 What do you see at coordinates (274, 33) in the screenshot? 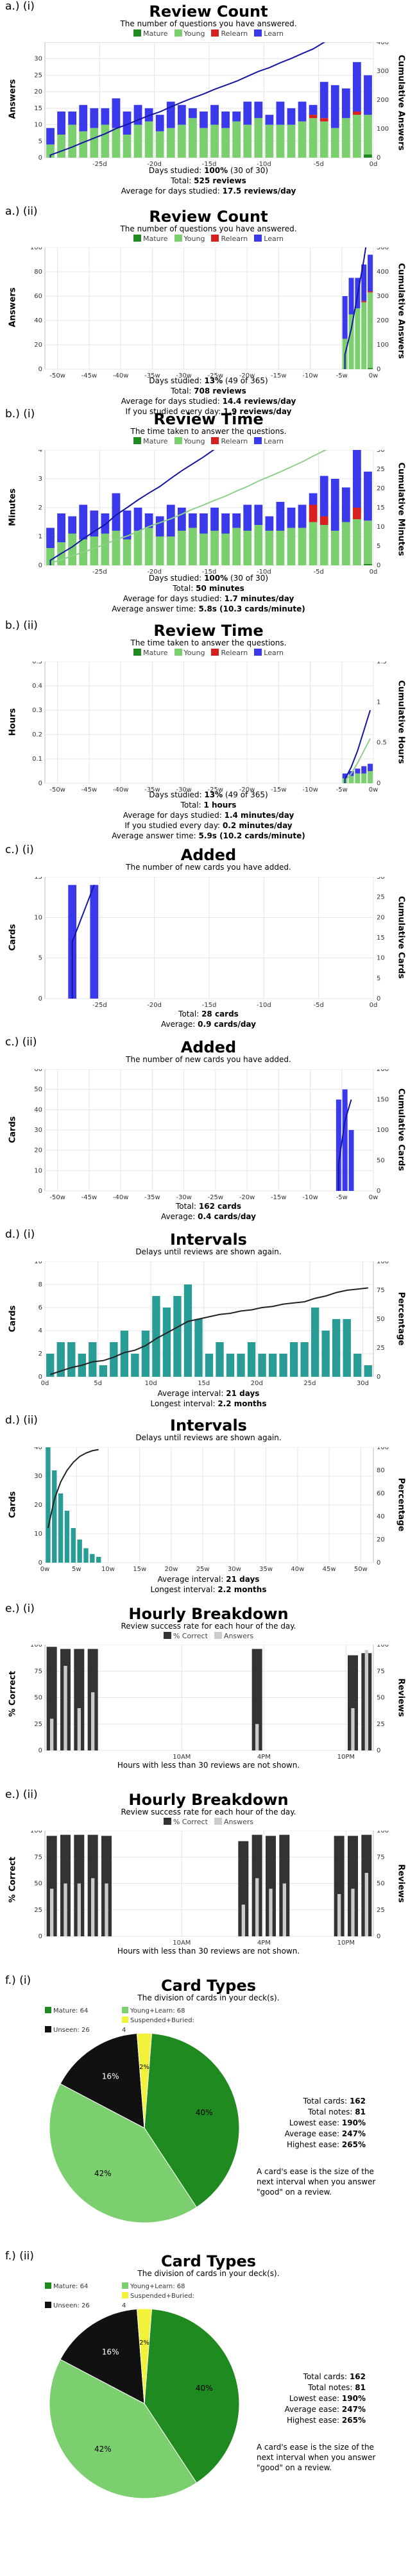
I see `legend-label: Learn` at bounding box center [274, 33].